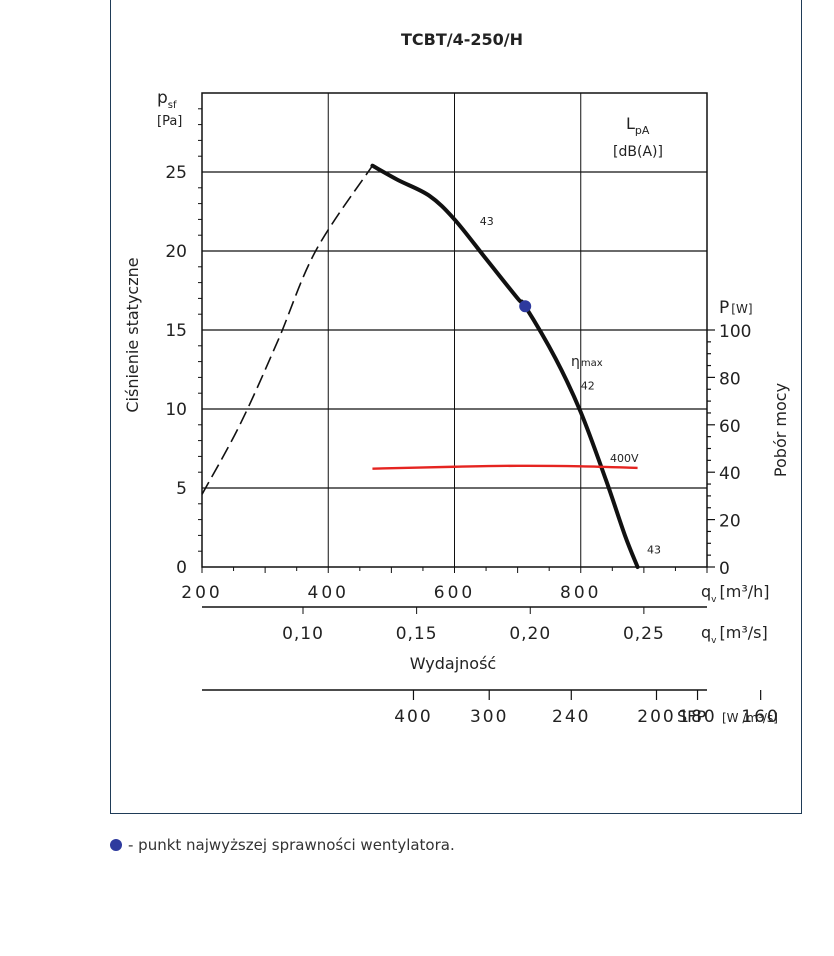 The width and height of the screenshot is (834, 956). What do you see at coordinates (303, 634) in the screenshot?
I see `x-tick-label-m3s: 0,10` at bounding box center [303, 634].